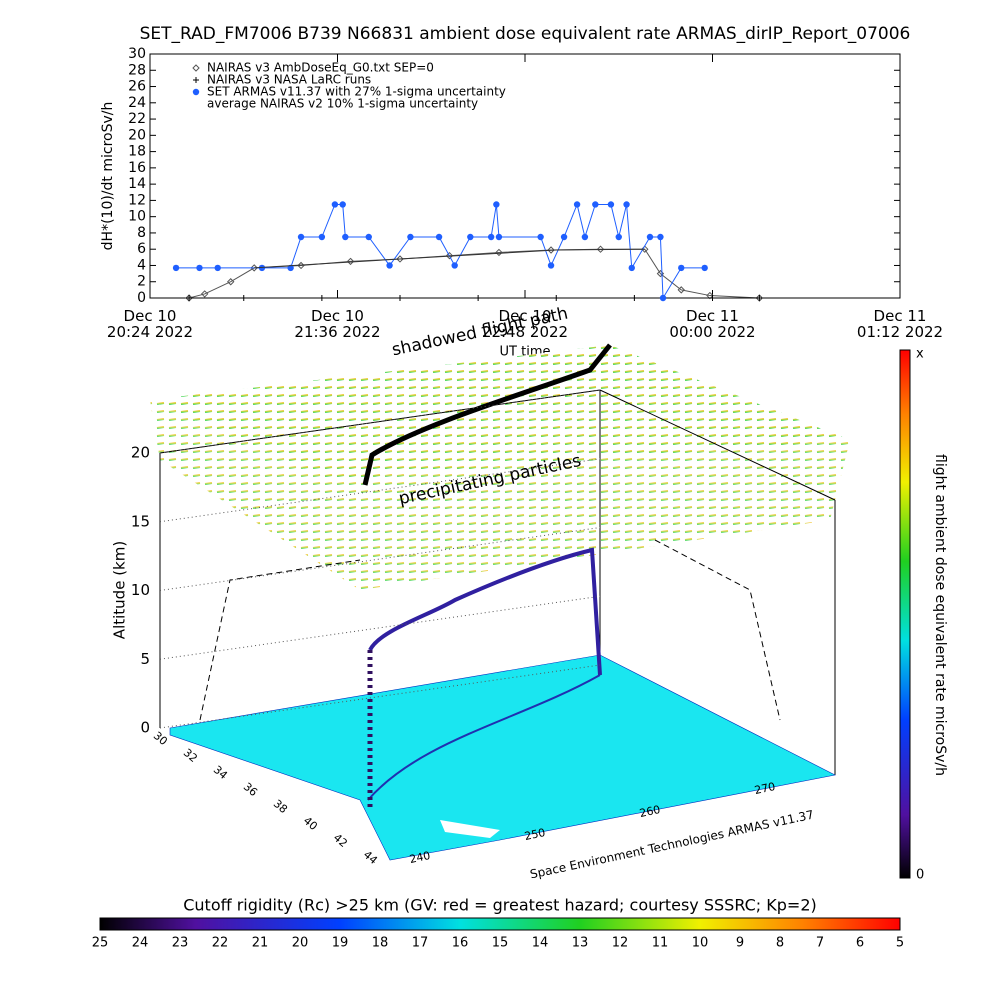 The width and height of the screenshot is (1000, 1000). Describe the element at coordinates (649, 811) in the screenshot. I see `lon-tick-label: 260` at that location.